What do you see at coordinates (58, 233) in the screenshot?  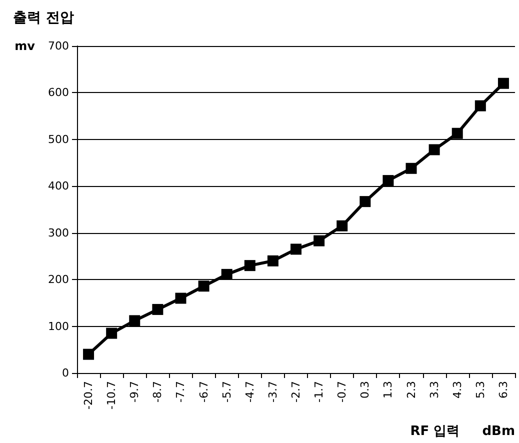 I see `y-tick-label: 300` at bounding box center [58, 233].